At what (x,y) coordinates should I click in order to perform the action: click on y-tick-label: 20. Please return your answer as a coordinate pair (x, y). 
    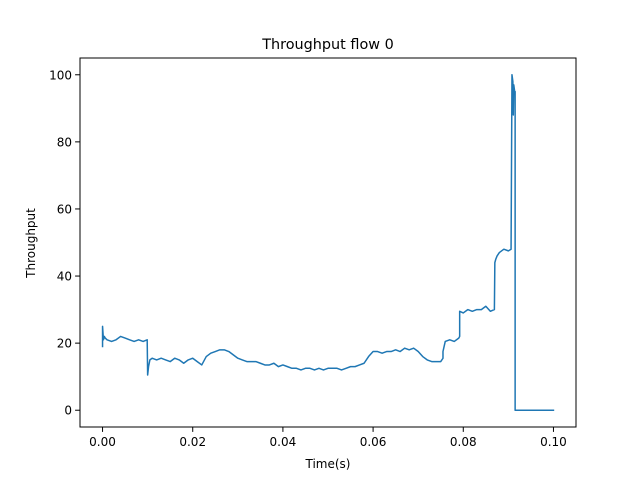
    Looking at the image, I should click on (64, 344).